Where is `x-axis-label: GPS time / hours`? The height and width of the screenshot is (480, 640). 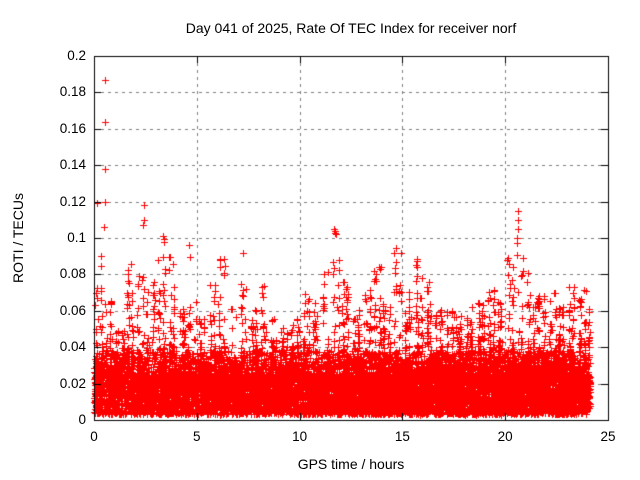 x-axis-label: GPS time / hours is located at coordinates (351, 464).